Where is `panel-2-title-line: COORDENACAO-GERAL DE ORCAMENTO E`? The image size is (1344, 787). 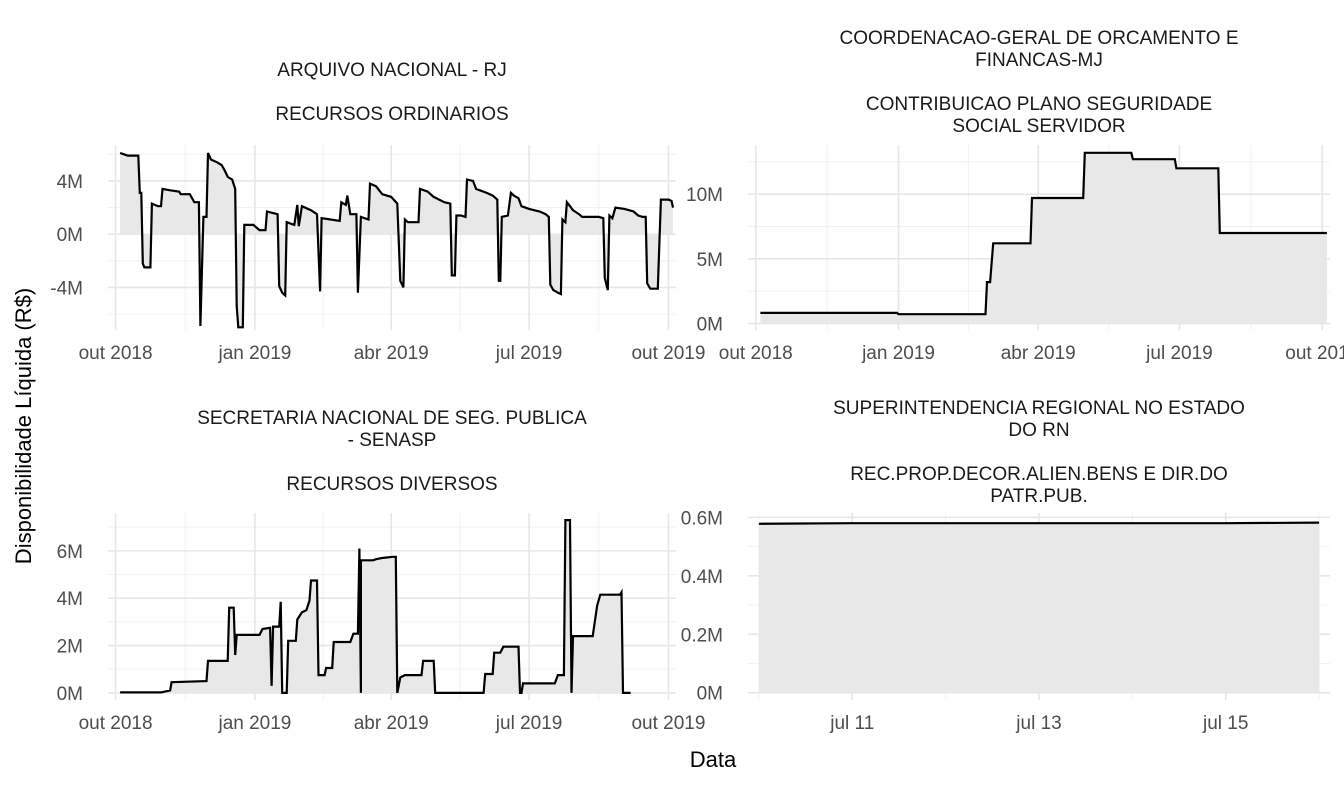 panel-2-title-line: COORDENACAO-GERAL DE ORCAMENTO E is located at coordinates (1038, 38).